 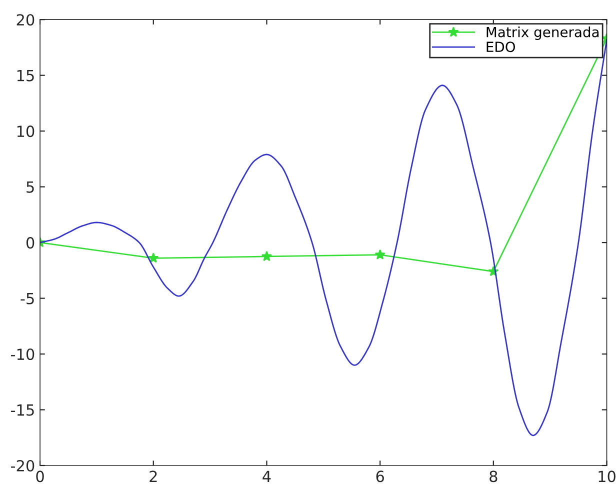 What do you see at coordinates (27, 298) in the screenshot?
I see `y-tick-label: -5` at bounding box center [27, 298].